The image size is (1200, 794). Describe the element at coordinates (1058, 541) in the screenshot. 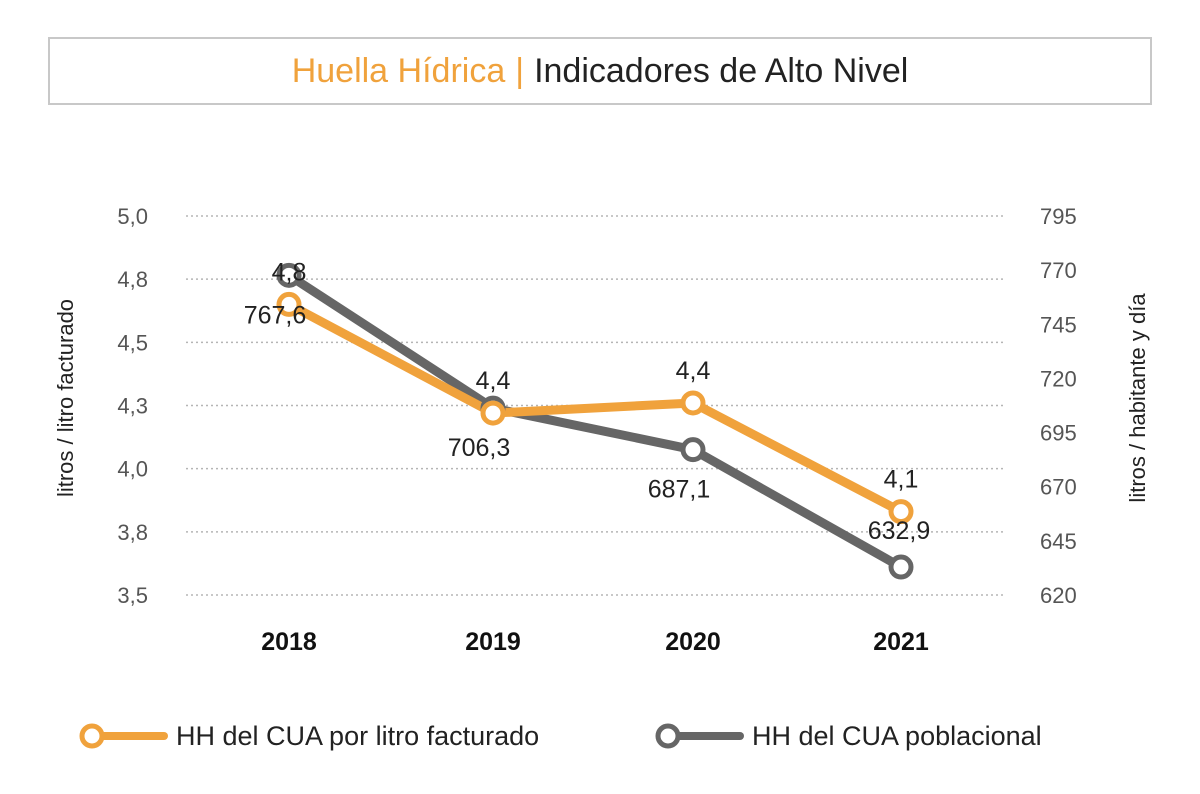

I see `y-right-tick-label: 645` at that location.